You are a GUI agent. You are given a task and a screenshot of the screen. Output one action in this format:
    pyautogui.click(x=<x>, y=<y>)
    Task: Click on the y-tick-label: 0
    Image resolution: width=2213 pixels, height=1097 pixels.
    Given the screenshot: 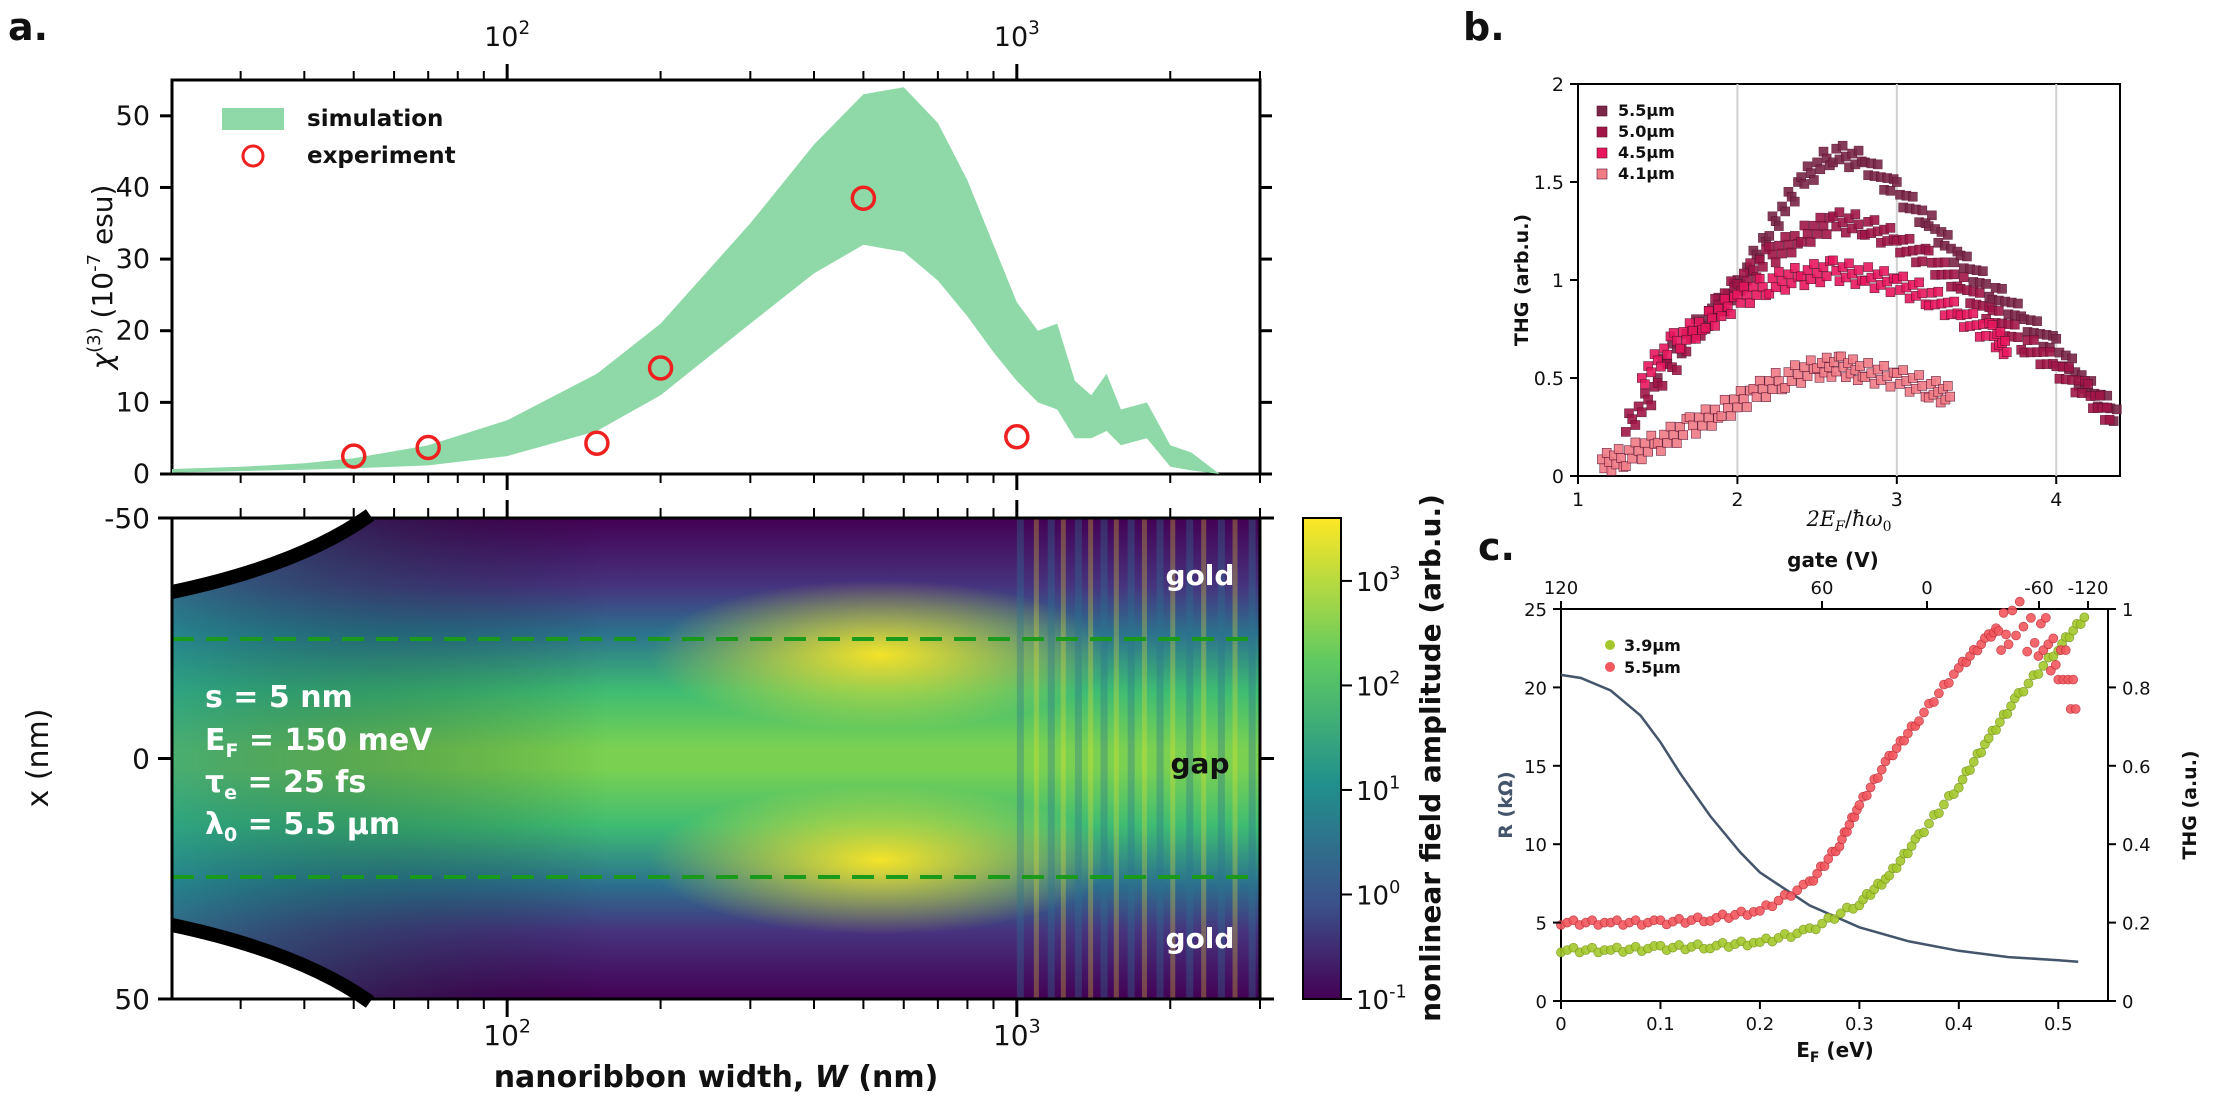 What is the action you would take?
    pyautogui.click(x=1558, y=477)
    